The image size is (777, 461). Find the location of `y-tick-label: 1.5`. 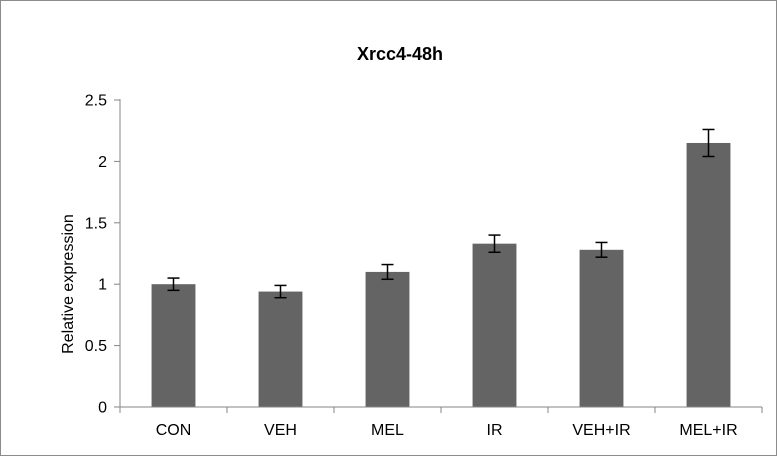

y-tick-label: 1.5 is located at coordinates (96, 223).